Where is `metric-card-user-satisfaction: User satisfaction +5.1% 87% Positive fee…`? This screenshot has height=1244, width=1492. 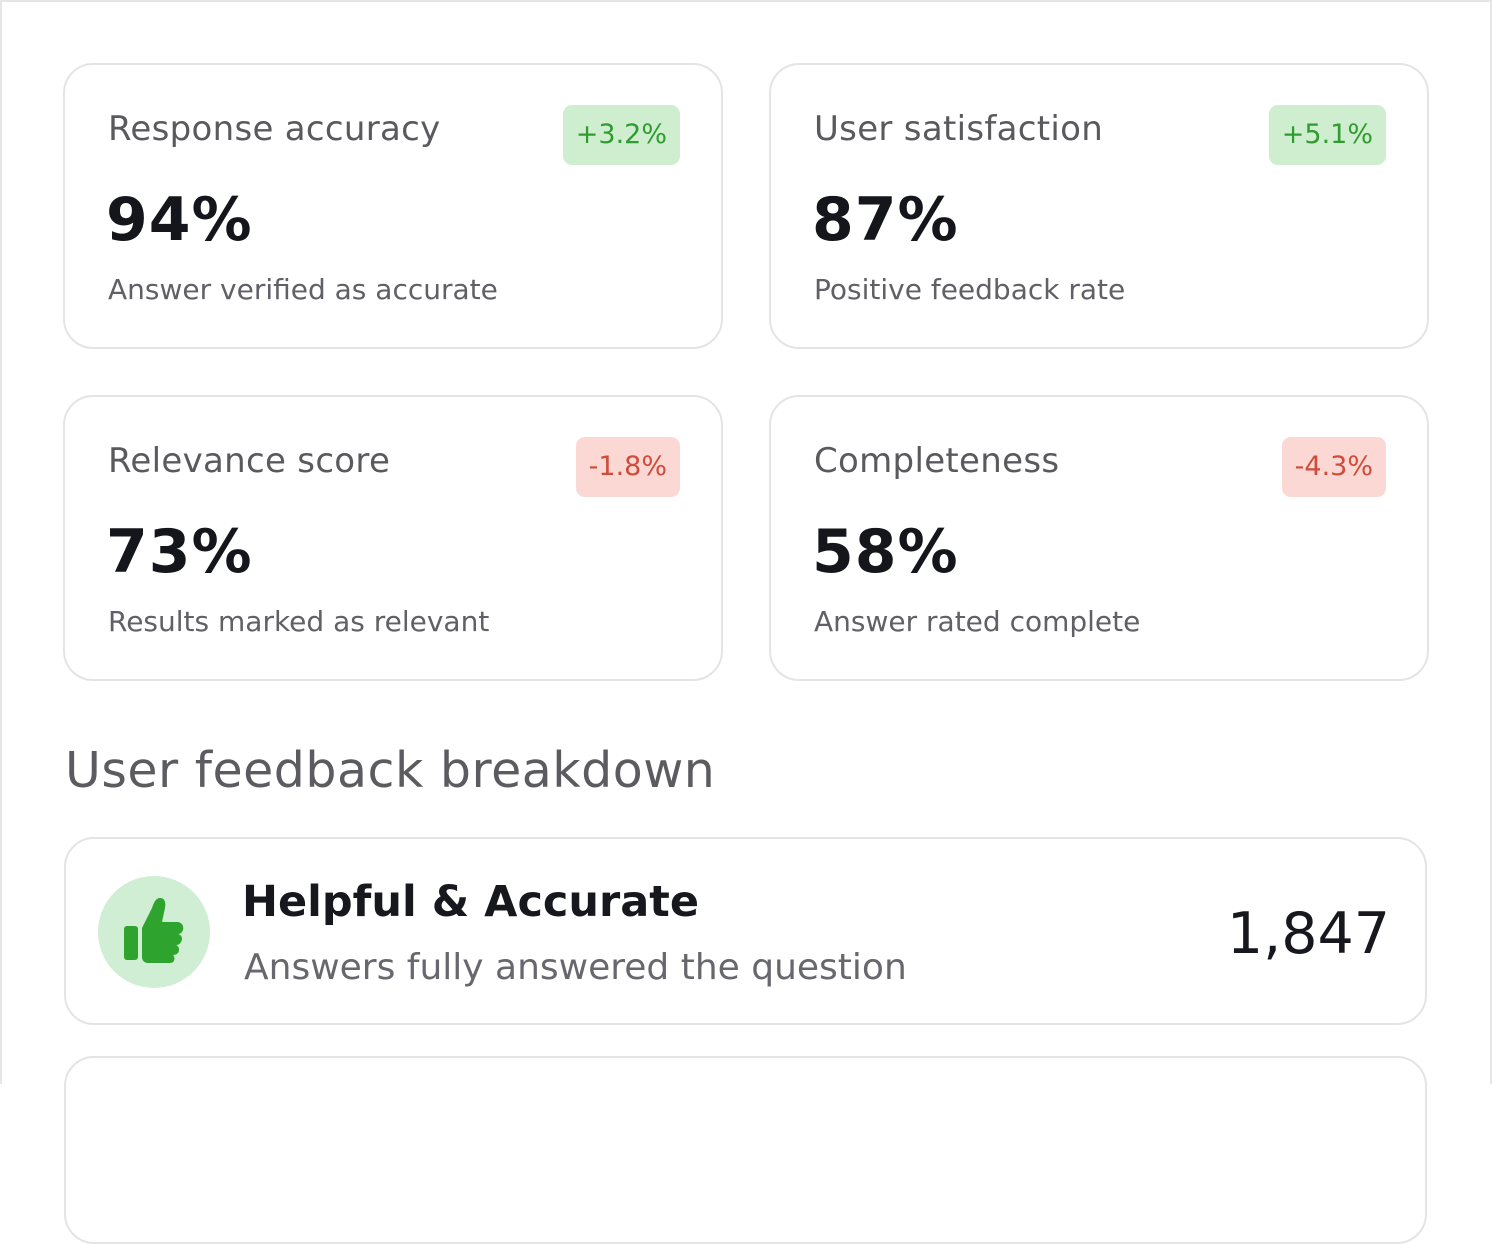
metric-card-user-satisfaction: User satisfaction +5.1% 87% Positive fee… is located at coordinates (1099, 206).